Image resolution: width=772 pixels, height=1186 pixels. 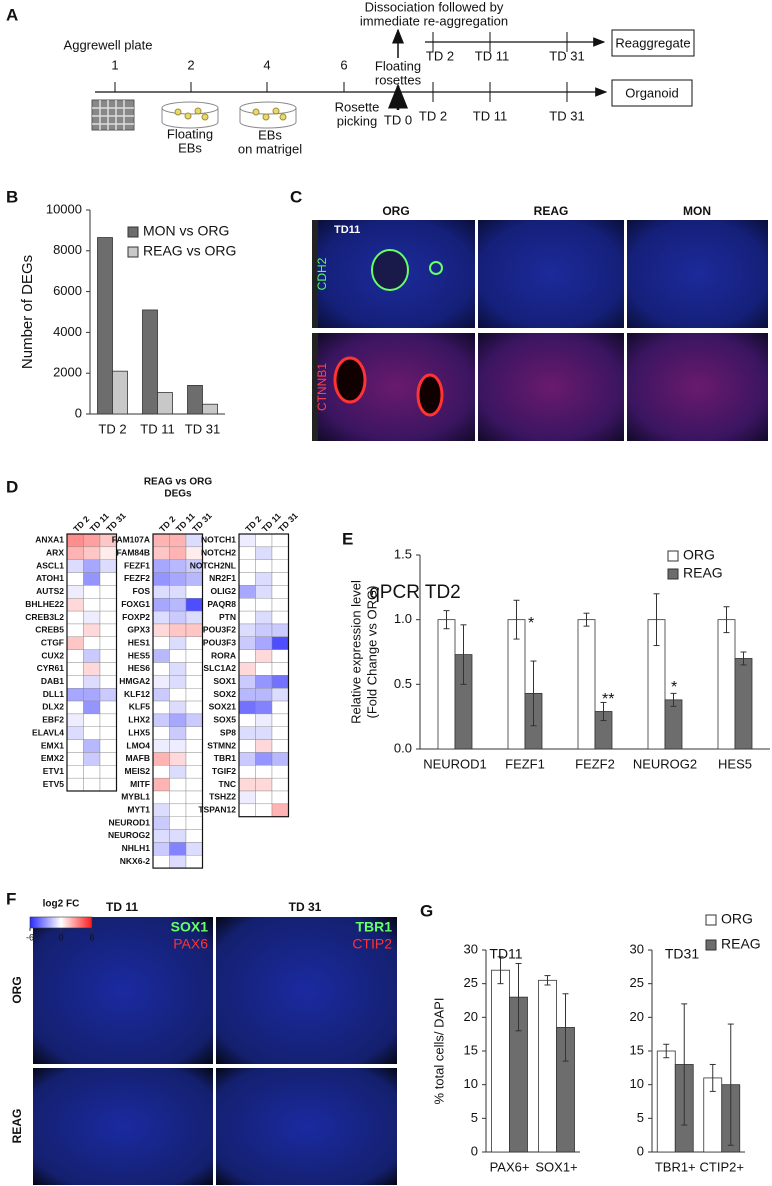 What do you see at coordinates (139, 720) in the screenshot?
I see `gene-label: LHX2` at bounding box center [139, 720].